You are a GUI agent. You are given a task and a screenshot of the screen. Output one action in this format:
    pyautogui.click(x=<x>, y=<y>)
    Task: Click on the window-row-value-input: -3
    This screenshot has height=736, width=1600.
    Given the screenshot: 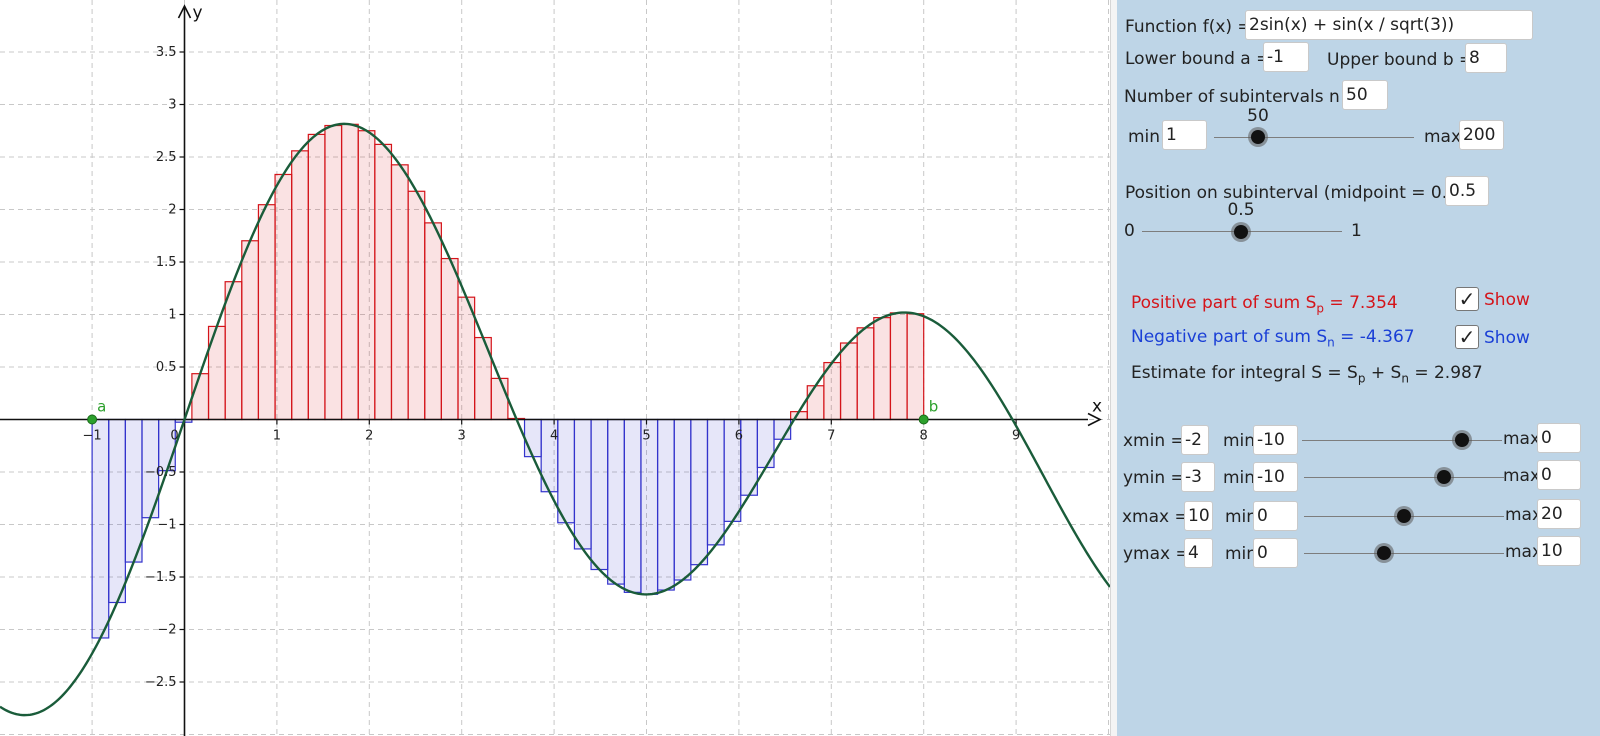 What is the action you would take?
    pyautogui.click(x=1198, y=477)
    